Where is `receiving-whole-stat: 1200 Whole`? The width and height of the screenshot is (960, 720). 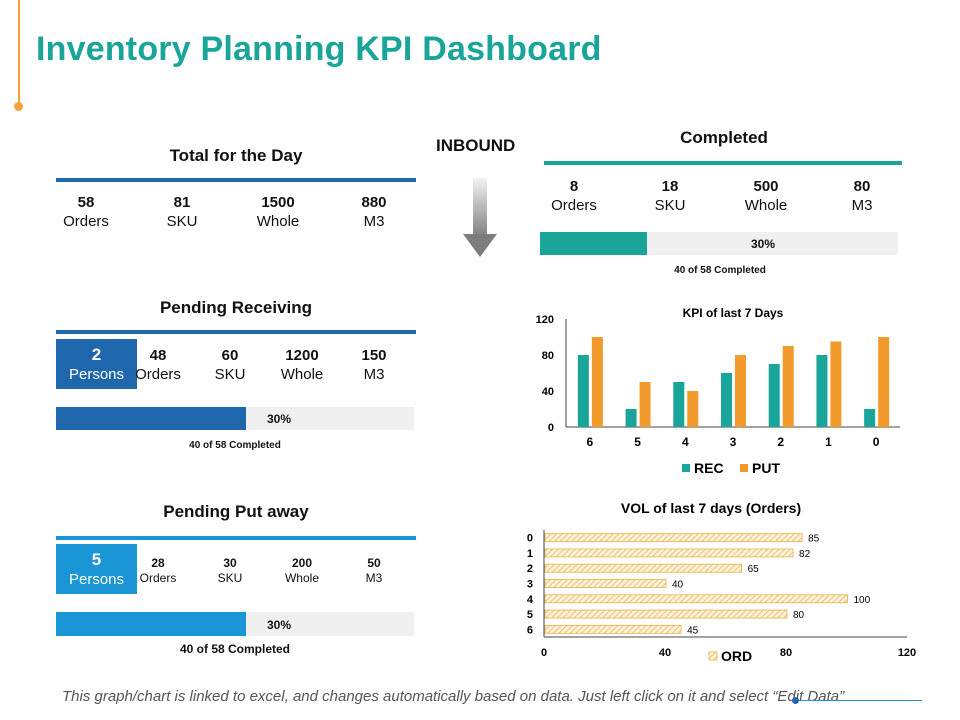
receiving-whole-stat: 1200 Whole is located at coordinates (302, 365).